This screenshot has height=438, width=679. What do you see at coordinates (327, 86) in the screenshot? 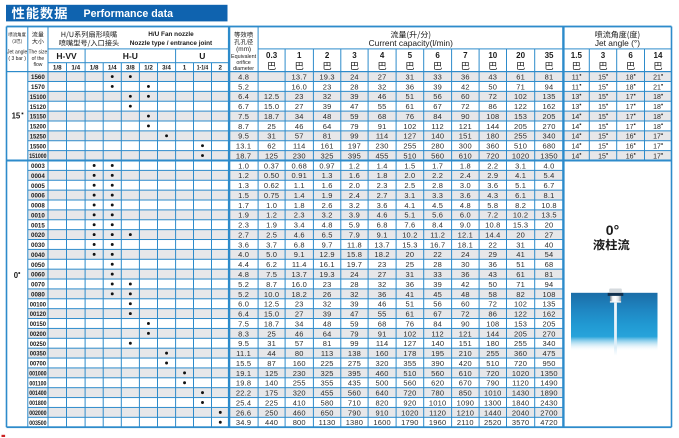
I see `svg-text: 23` at bounding box center [327, 86].